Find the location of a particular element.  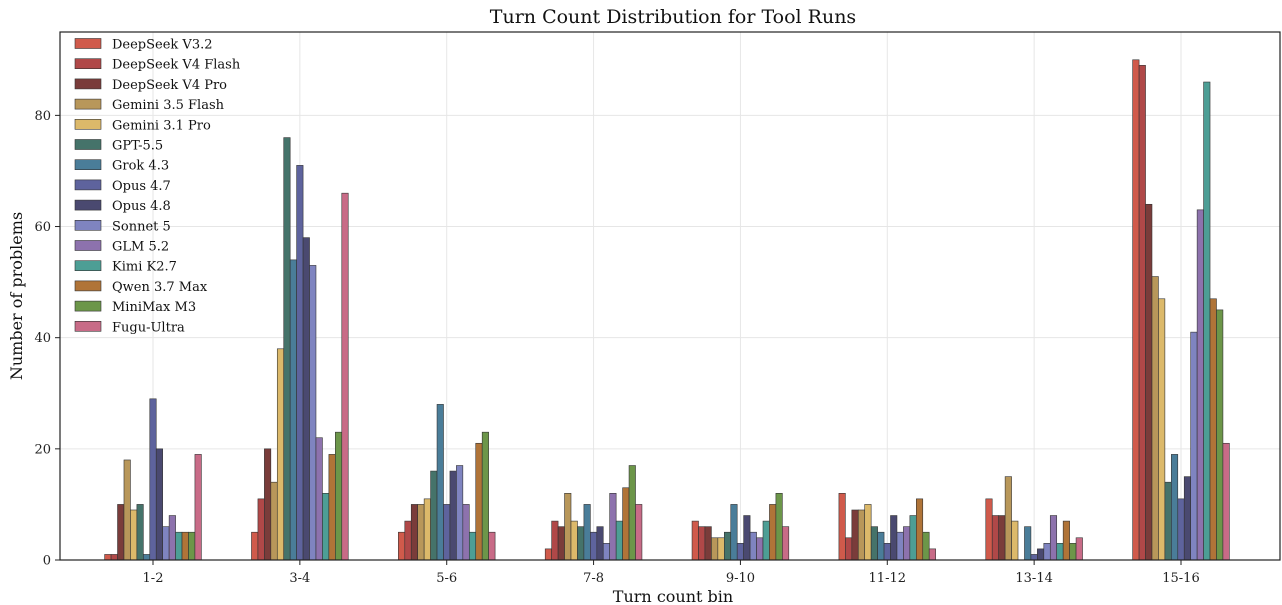

legend-label: Sonnet 5 is located at coordinates (141, 226).